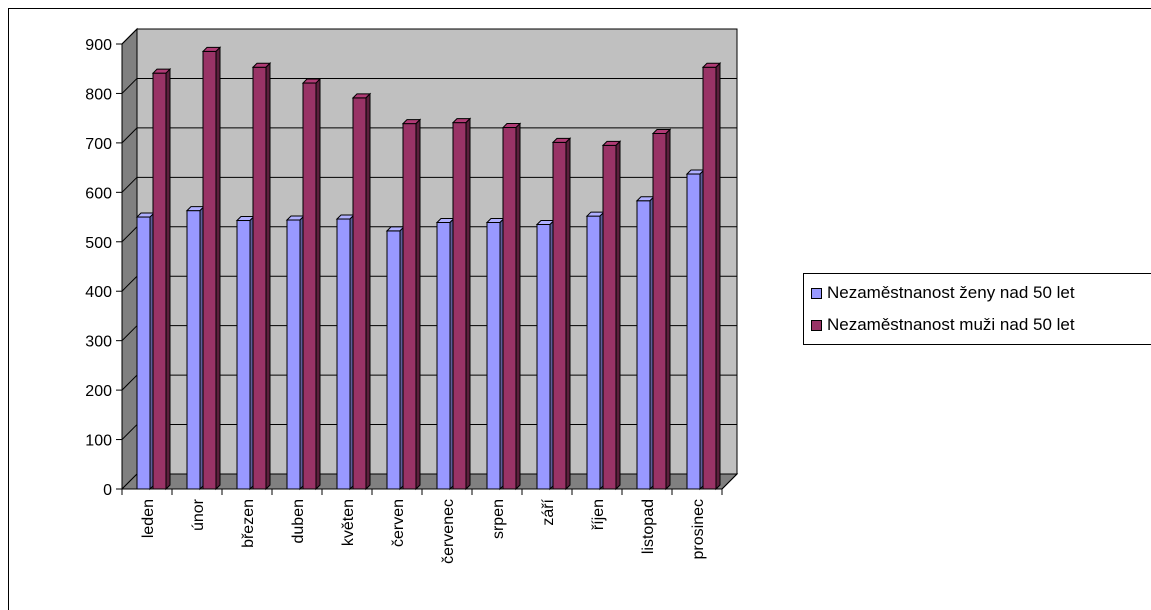  What do you see at coordinates (98, 144) in the screenshot?
I see `y-tick-label: 700` at bounding box center [98, 144].